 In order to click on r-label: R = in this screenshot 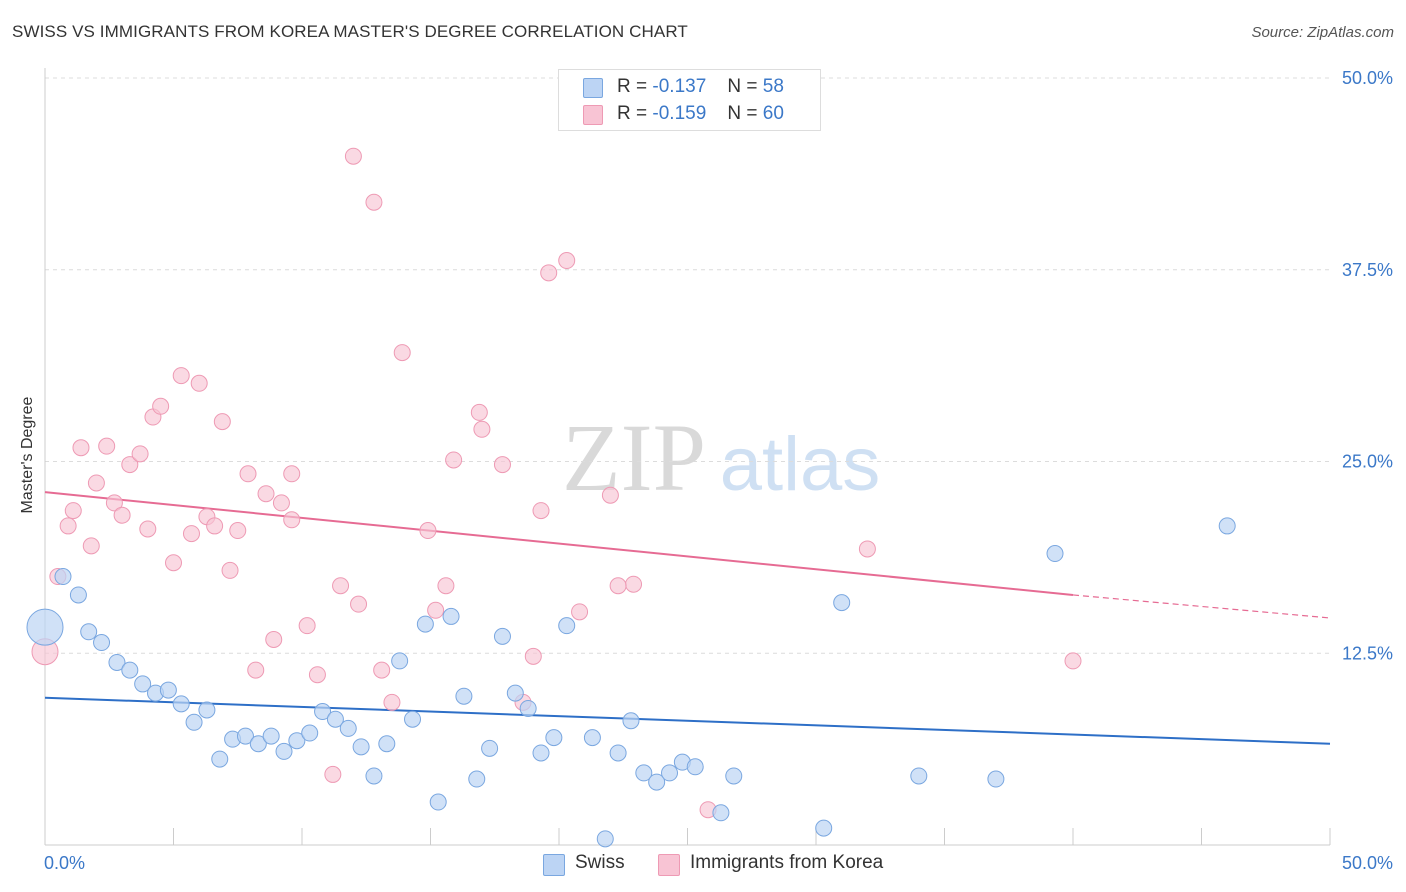, I will do `click(632, 113)`.